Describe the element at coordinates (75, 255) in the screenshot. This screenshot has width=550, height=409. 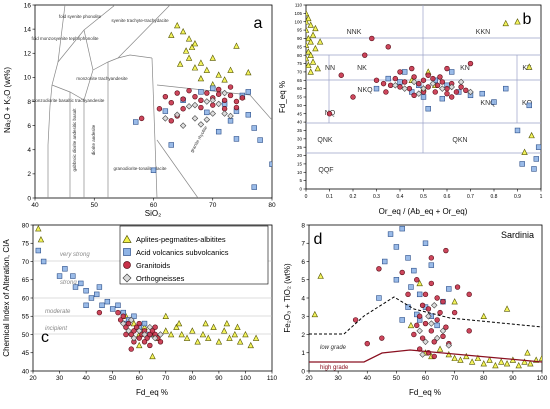
I see `annotation-very-strong: very strong` at that location.